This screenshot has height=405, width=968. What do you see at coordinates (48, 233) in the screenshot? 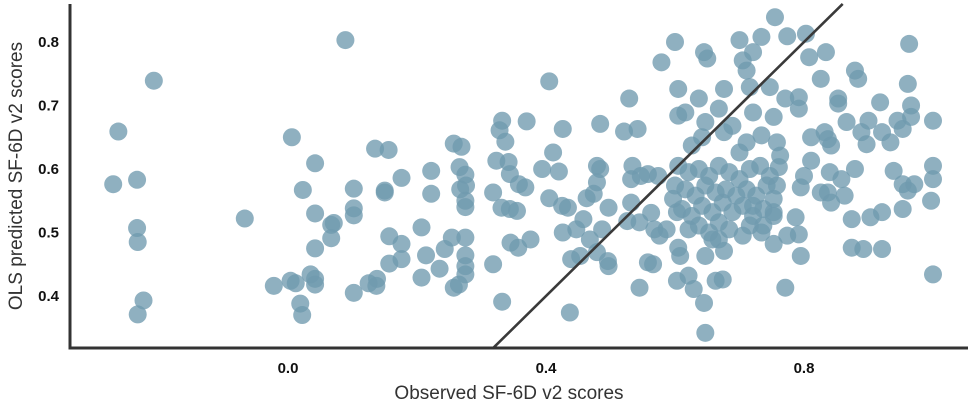
I see `y-tick-label: 0.5` at bounding box center [48, 233].